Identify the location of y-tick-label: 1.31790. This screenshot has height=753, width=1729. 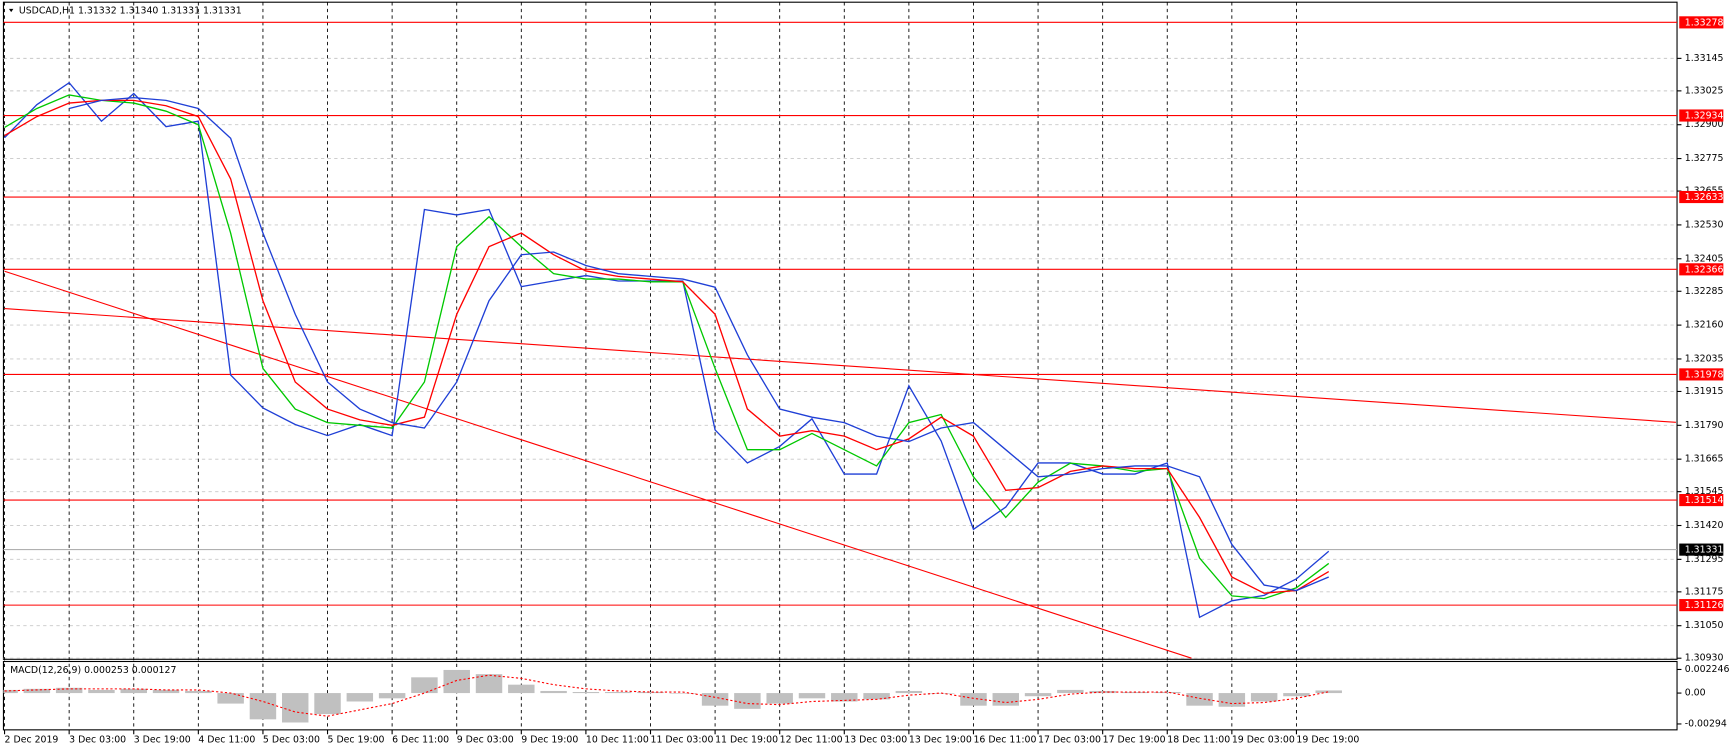
(1704, 425).